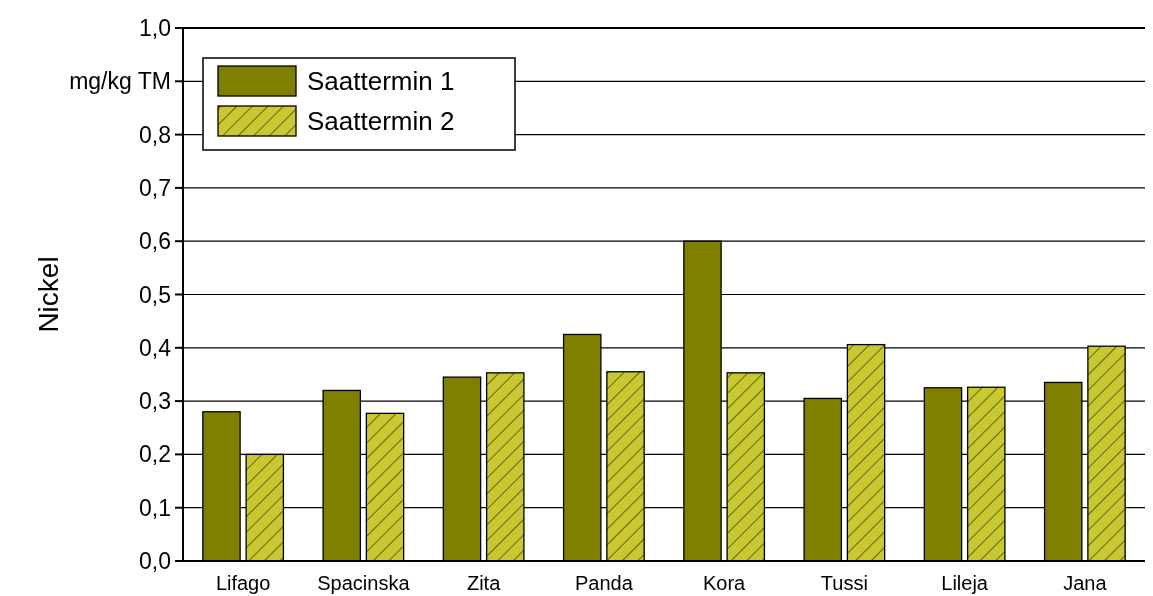 This screenshot has width=1153, height=596. What do you see at coordinates (381, 121) in the screenshot?
I see `legend-label: Saattermin 2` at bounding box center [381, 121].